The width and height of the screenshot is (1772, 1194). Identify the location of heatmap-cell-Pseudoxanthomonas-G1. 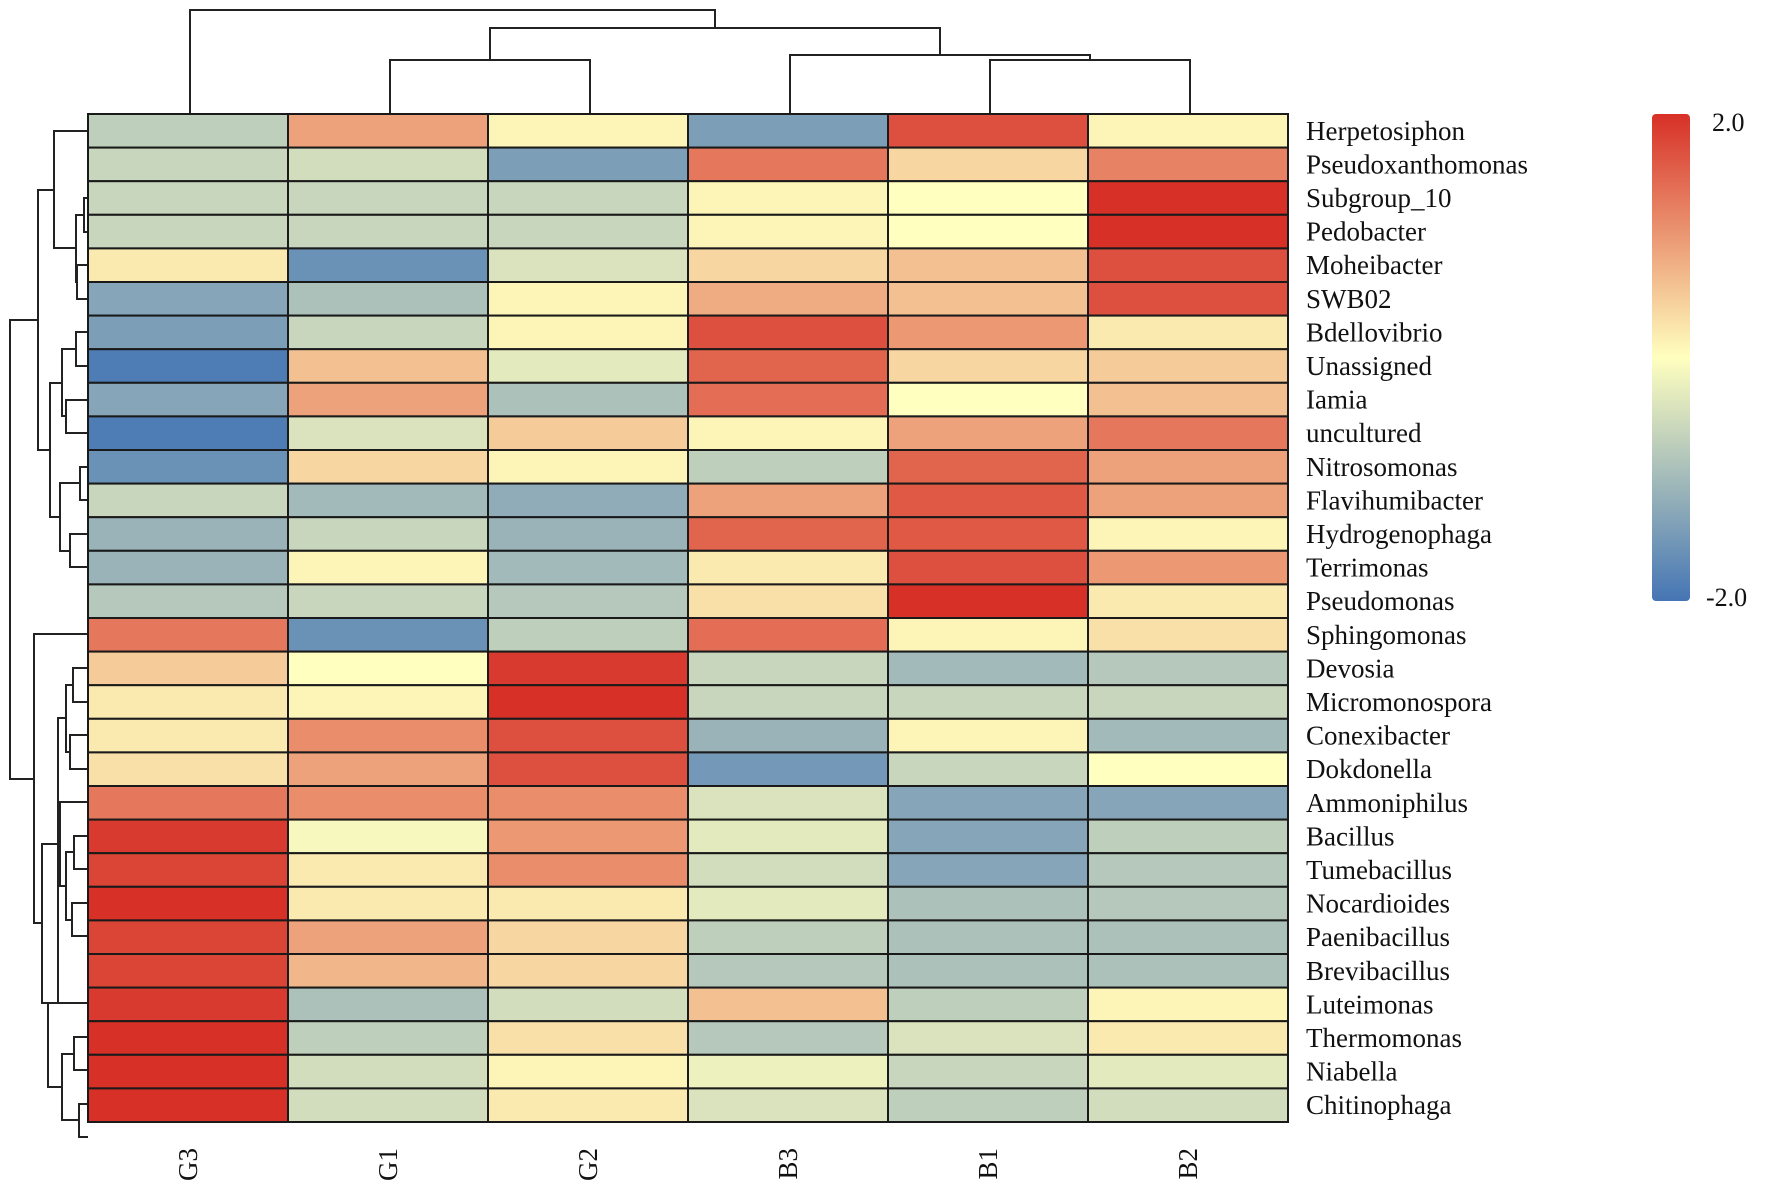
(388, 164).